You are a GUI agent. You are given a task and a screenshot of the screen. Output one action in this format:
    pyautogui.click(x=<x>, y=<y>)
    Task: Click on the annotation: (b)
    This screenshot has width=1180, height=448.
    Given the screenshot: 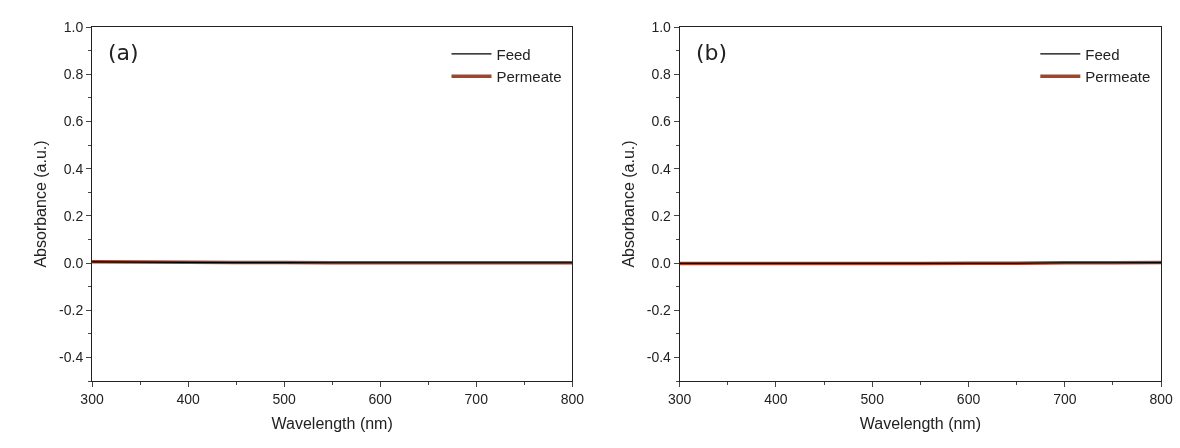 What is the action you would take?
    pyautogui.click(x=712, y=52)
    